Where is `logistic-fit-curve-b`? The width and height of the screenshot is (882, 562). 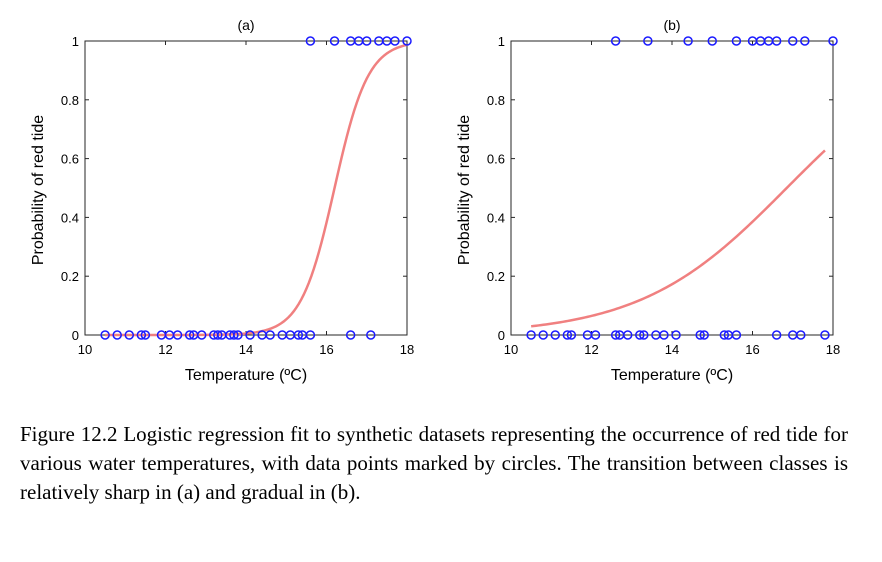
logistic-fit-curve-b is located at coordinates (678, 238).